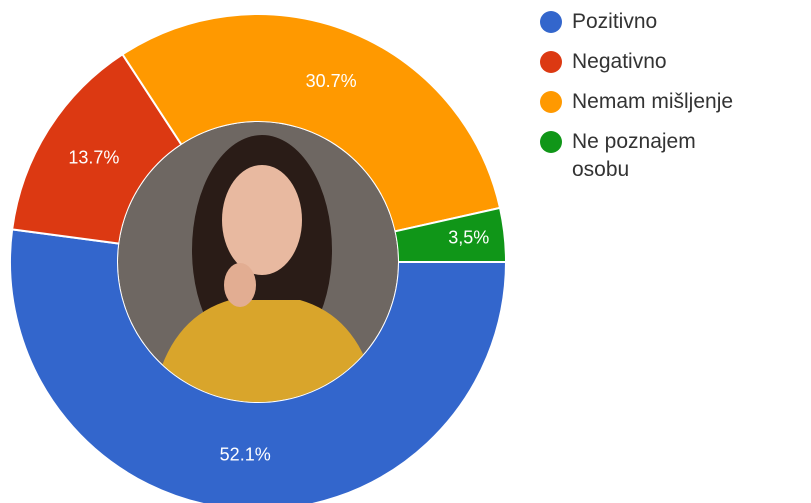 Image resolution: width=811 pixels, height=503 pixels. Describe the element at coordinates (675, 22) in the screenshot. I see `legend-item: Pozitivno` at that location.